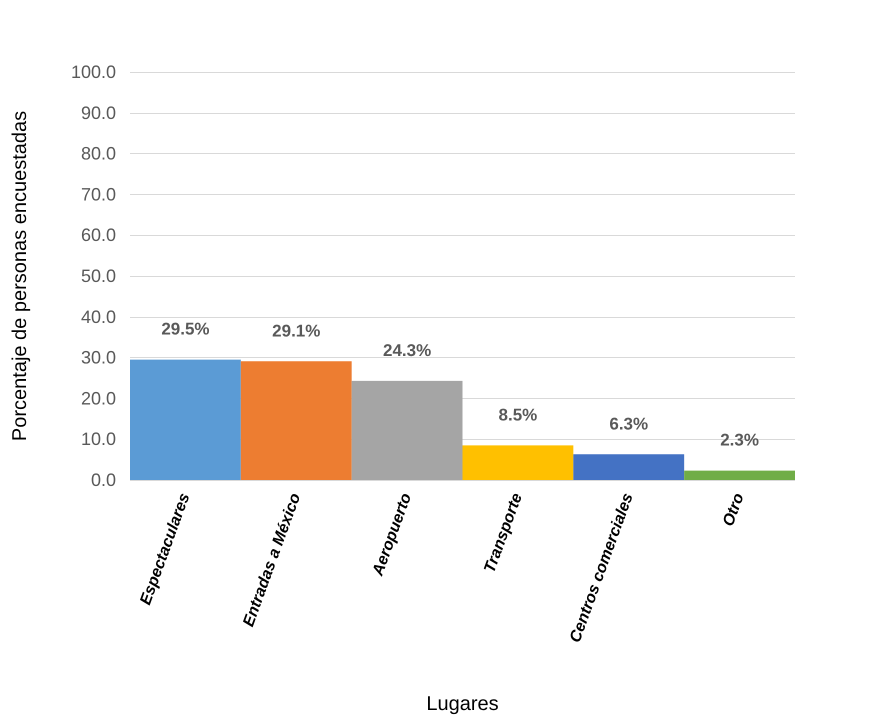 Image resolution: width=875 pixels, height=719 pixels. Describe the element at coordinates (98, 398) in the screenshot. I see `y-tick-label: 20.0` at that location.